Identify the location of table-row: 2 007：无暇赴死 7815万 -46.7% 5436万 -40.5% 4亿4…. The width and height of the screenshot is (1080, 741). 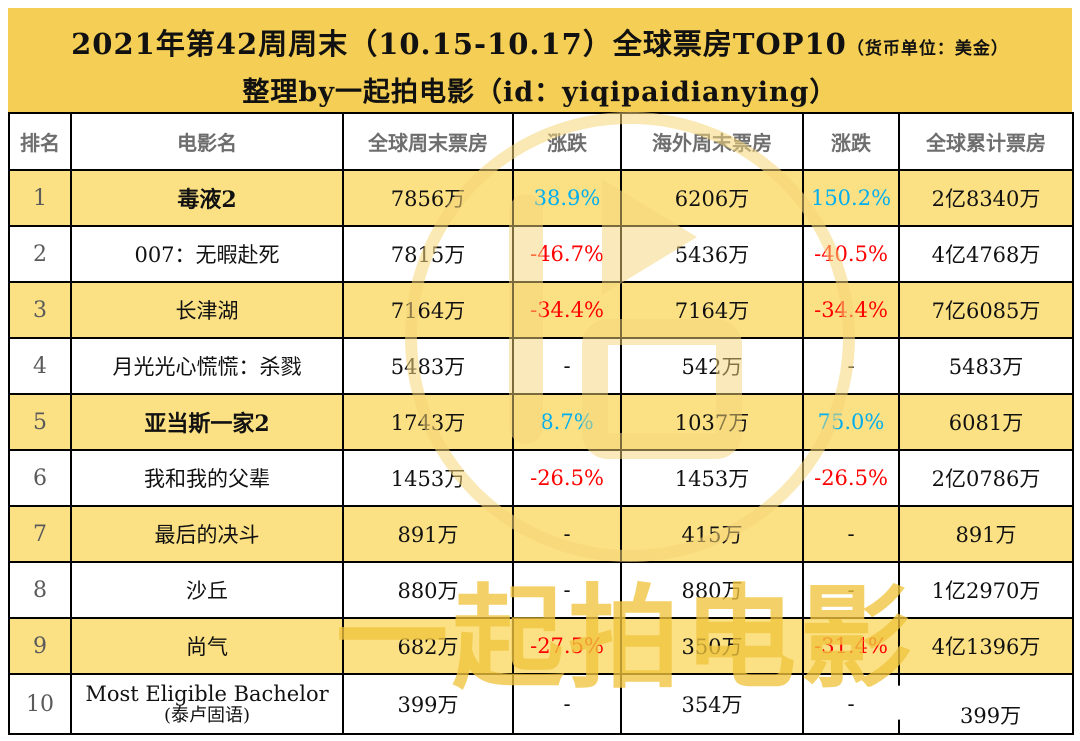
(541, 254).